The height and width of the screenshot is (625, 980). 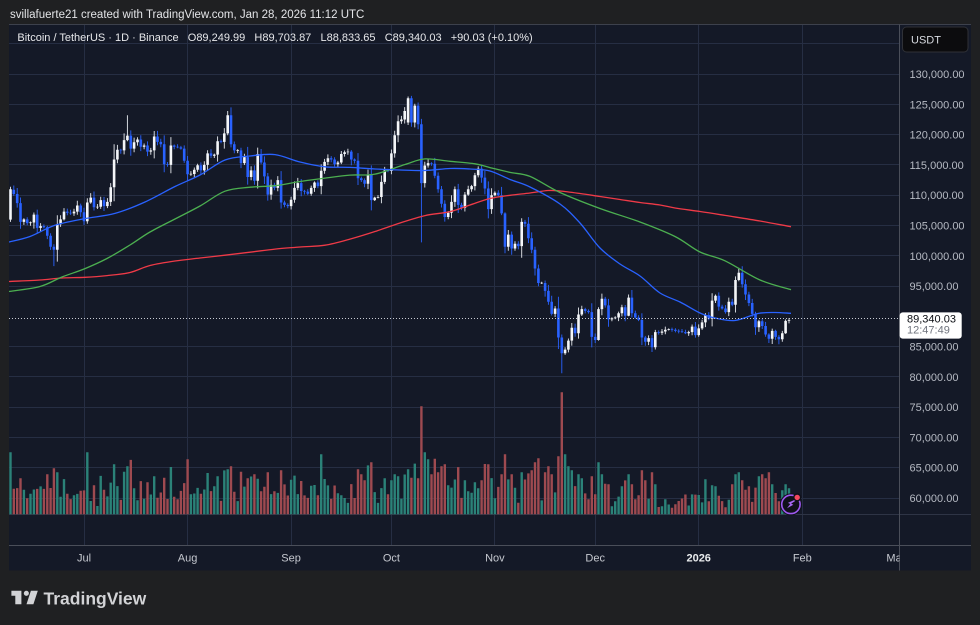 What do you see at coordinates (495, 559) in the screenshot?
I see `svg-text: Nov` at bounding box center [495, 559].